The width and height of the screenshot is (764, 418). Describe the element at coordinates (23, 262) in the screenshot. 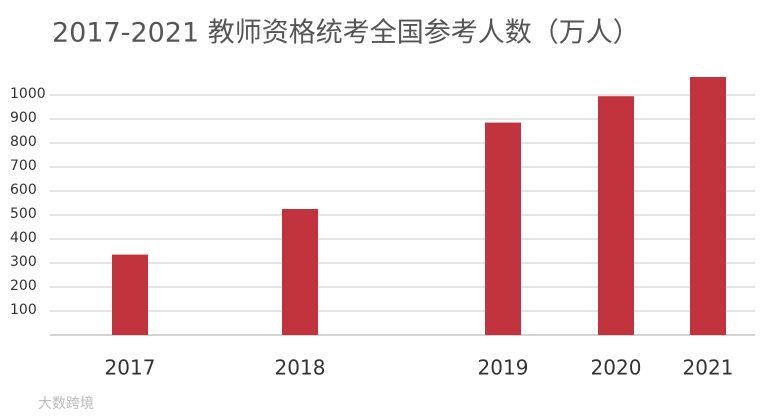

I see `y-tick-label: 300` at that location.